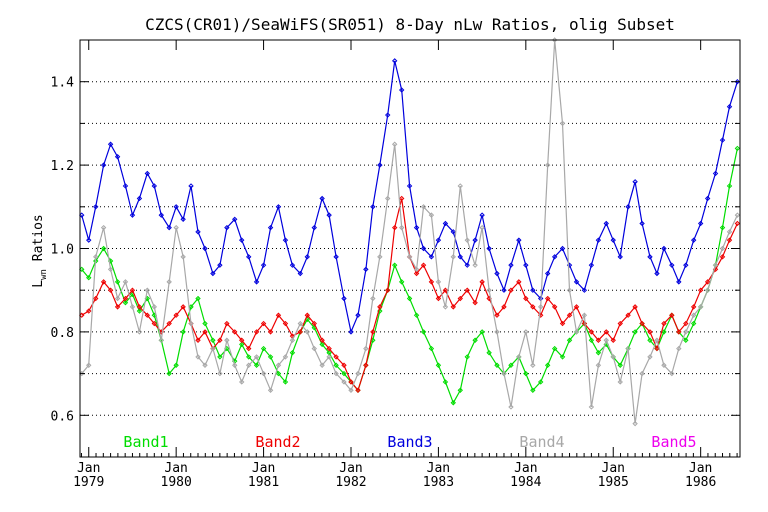  Describe the element at coordinates (145, 442) in the screenshot. I see `legend-band1: Band1` at that location.